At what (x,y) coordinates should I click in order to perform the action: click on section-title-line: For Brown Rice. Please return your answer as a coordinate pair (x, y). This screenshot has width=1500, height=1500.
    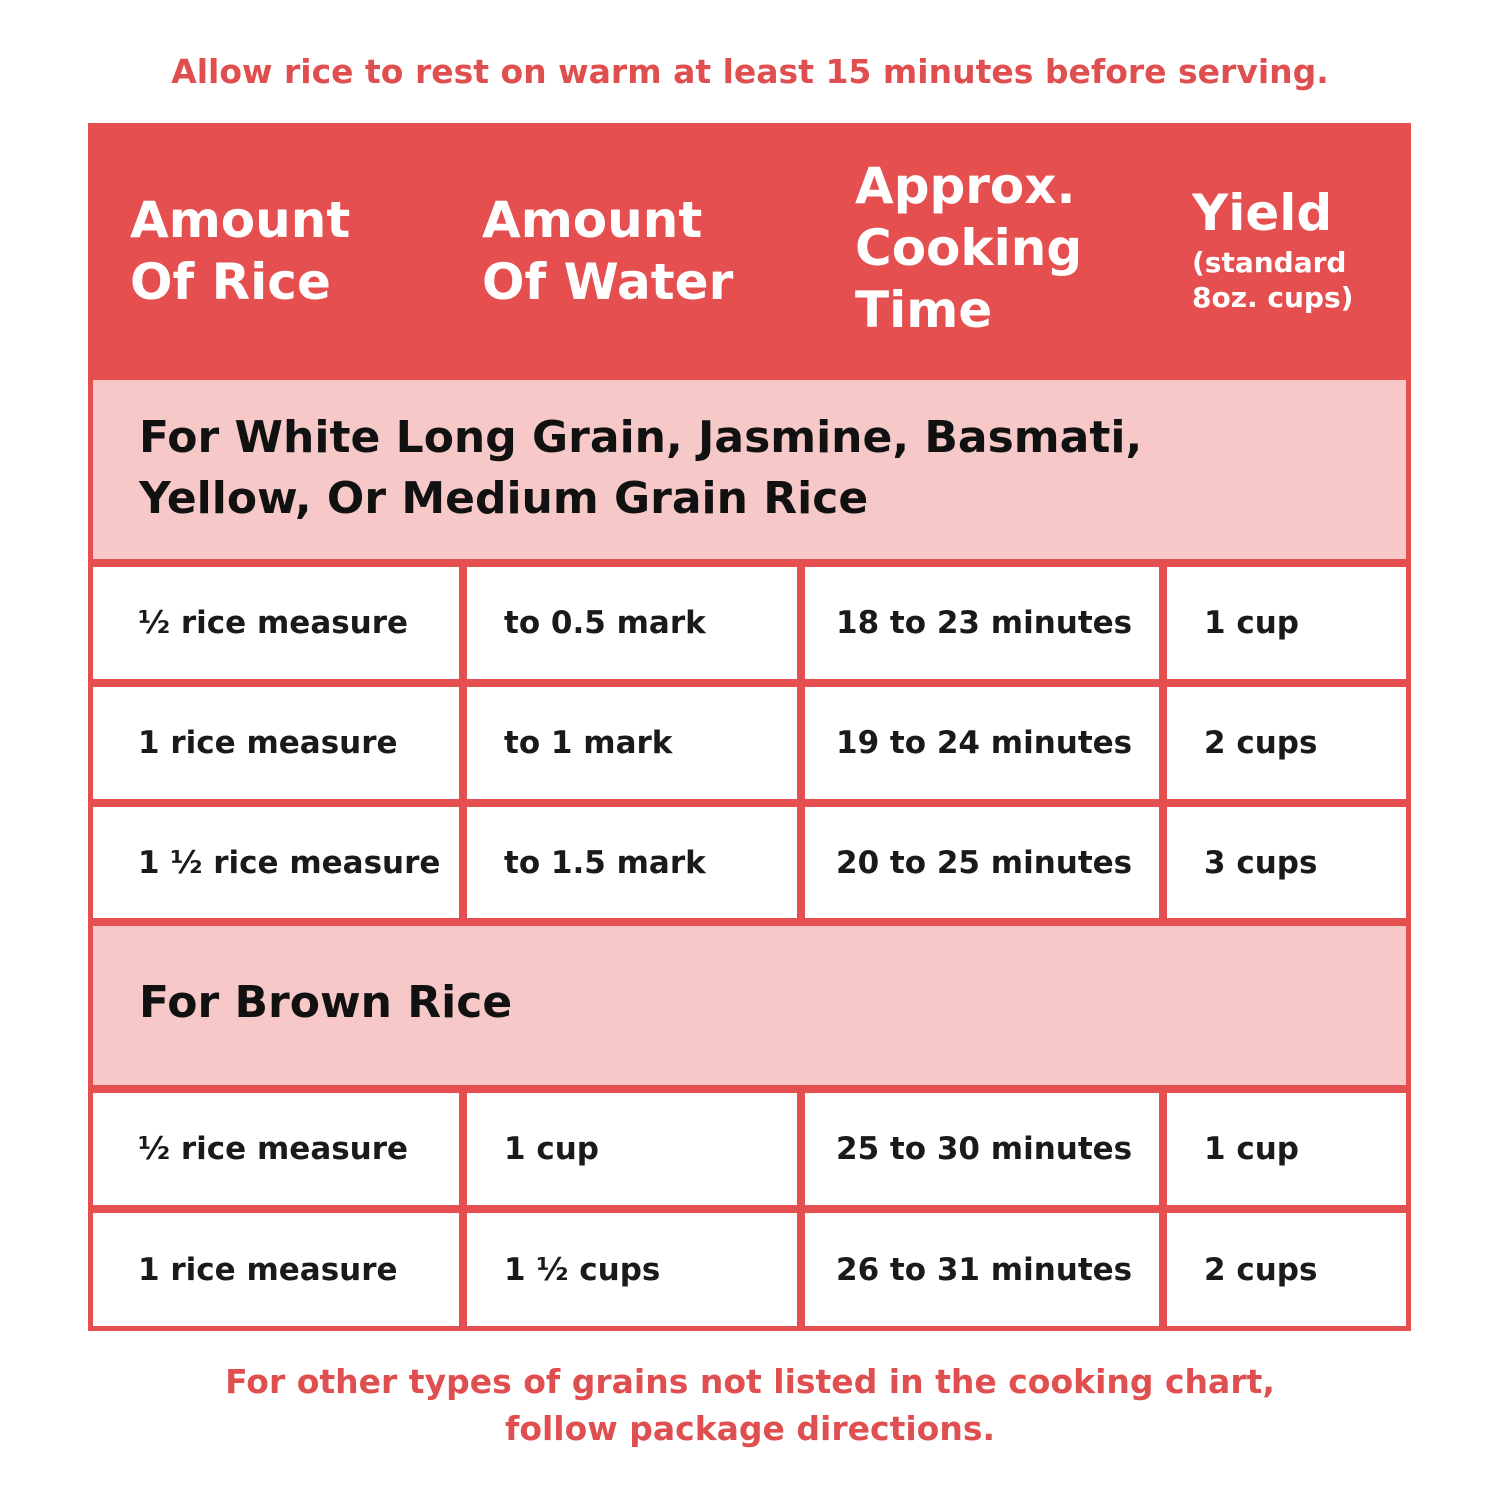
    Looking at the image, I should click on (326, 1002).